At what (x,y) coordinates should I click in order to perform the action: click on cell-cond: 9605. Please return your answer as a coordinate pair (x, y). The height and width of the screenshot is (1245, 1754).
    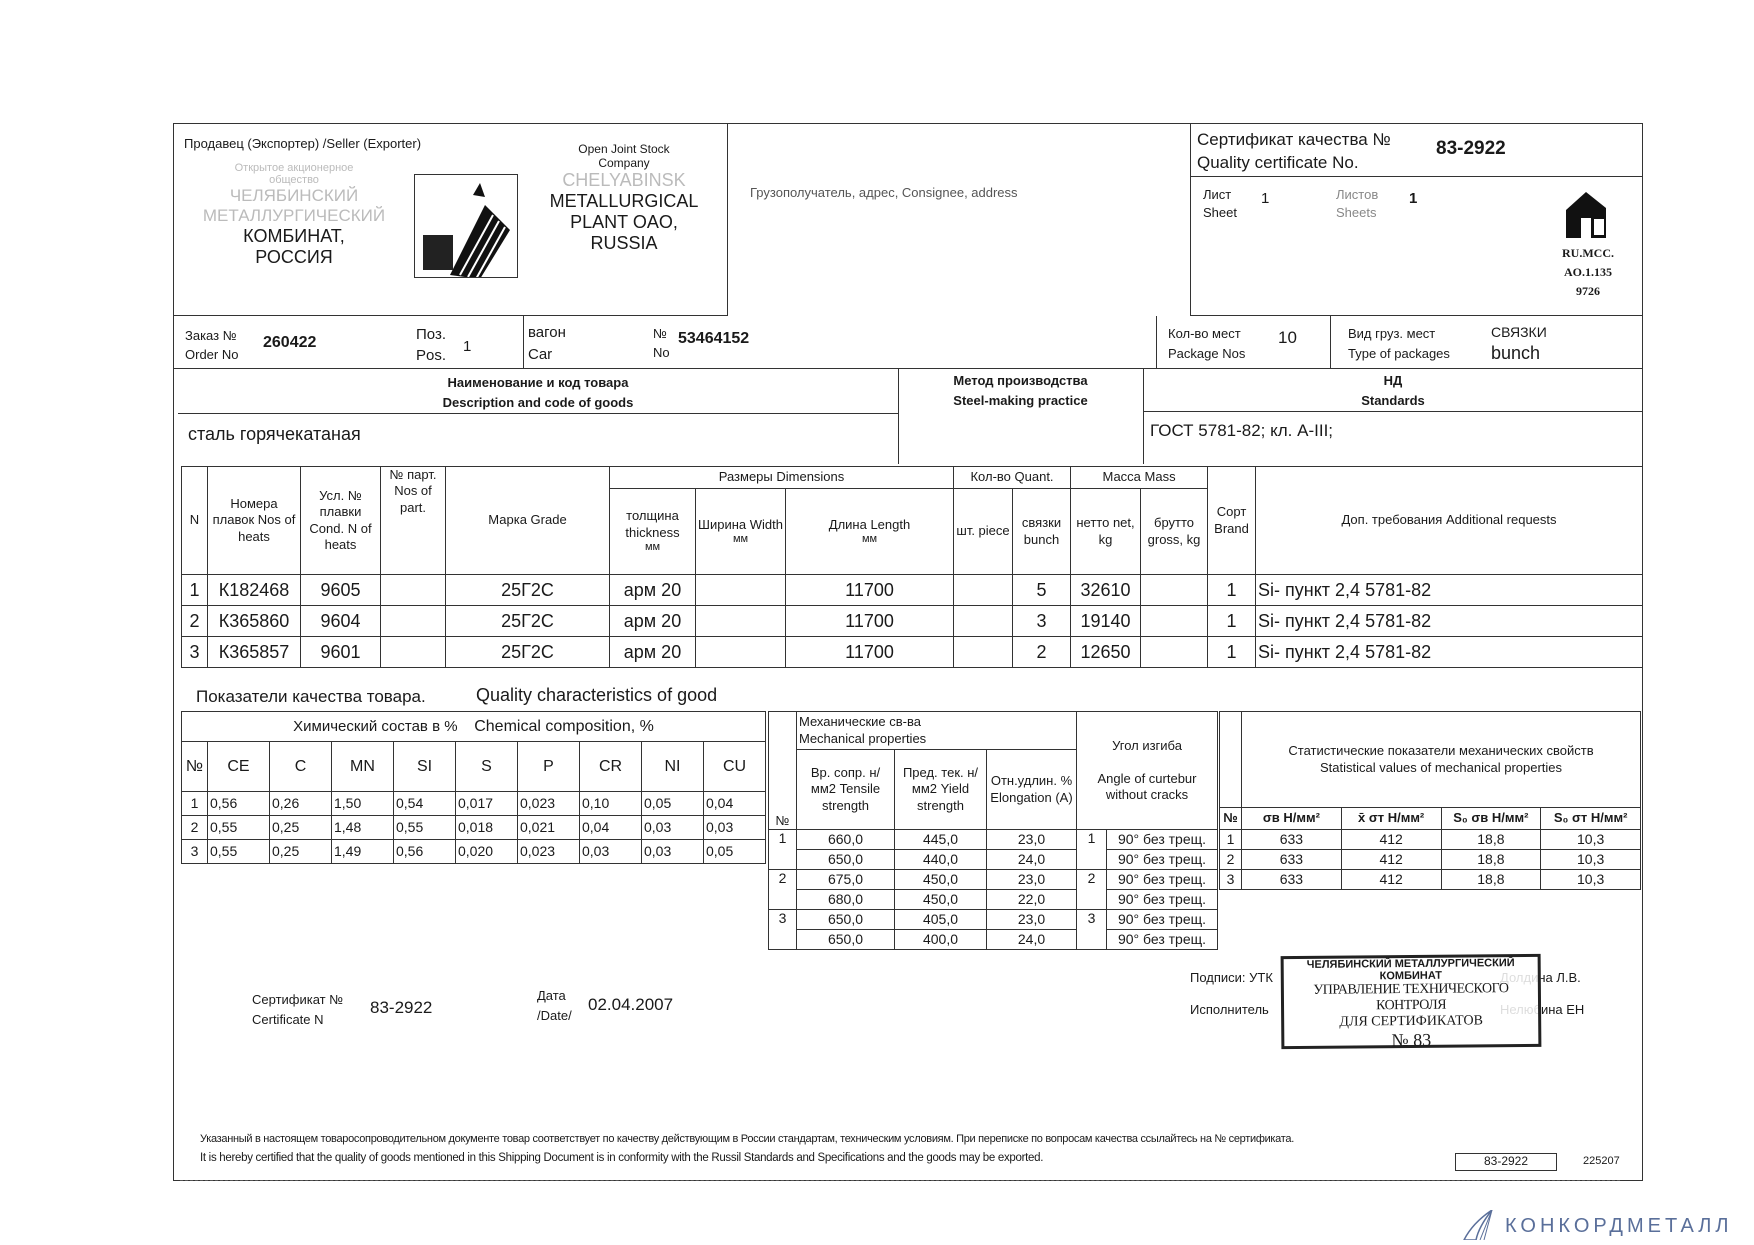
    Looking at the image, I should click on (340, 590).